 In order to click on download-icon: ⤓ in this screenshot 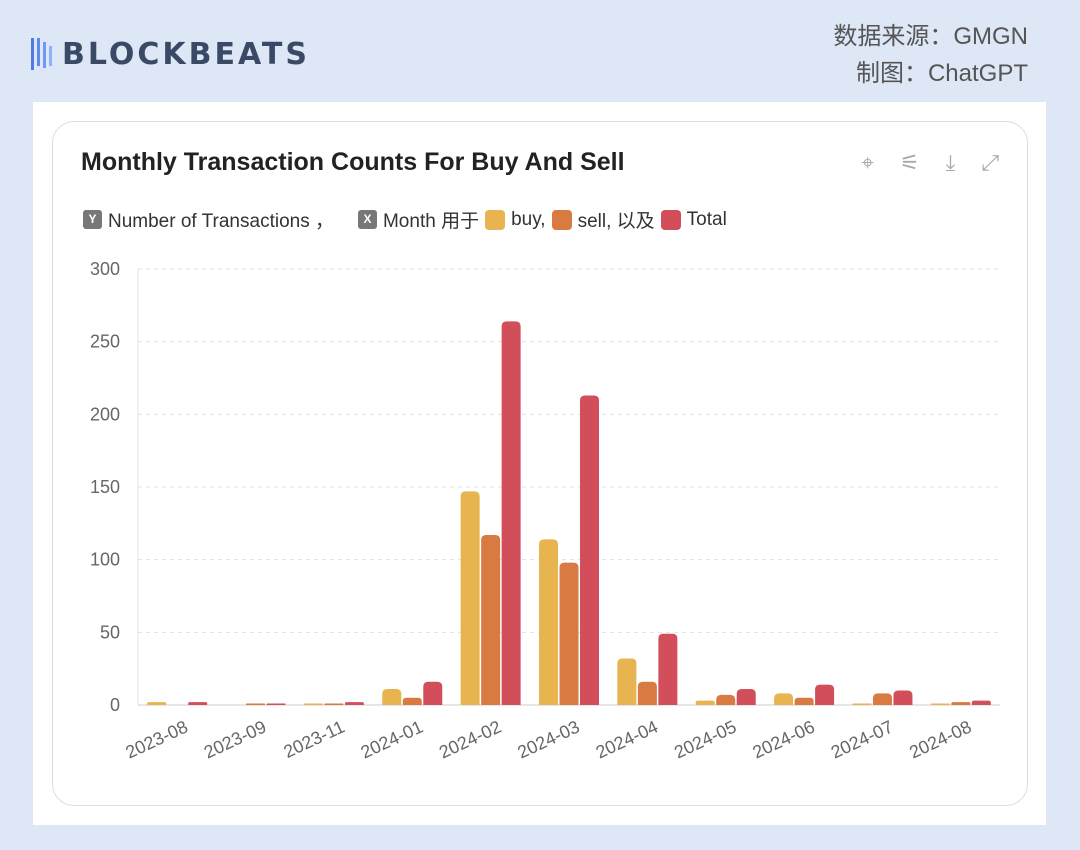, I will do `click(950, 162)`.